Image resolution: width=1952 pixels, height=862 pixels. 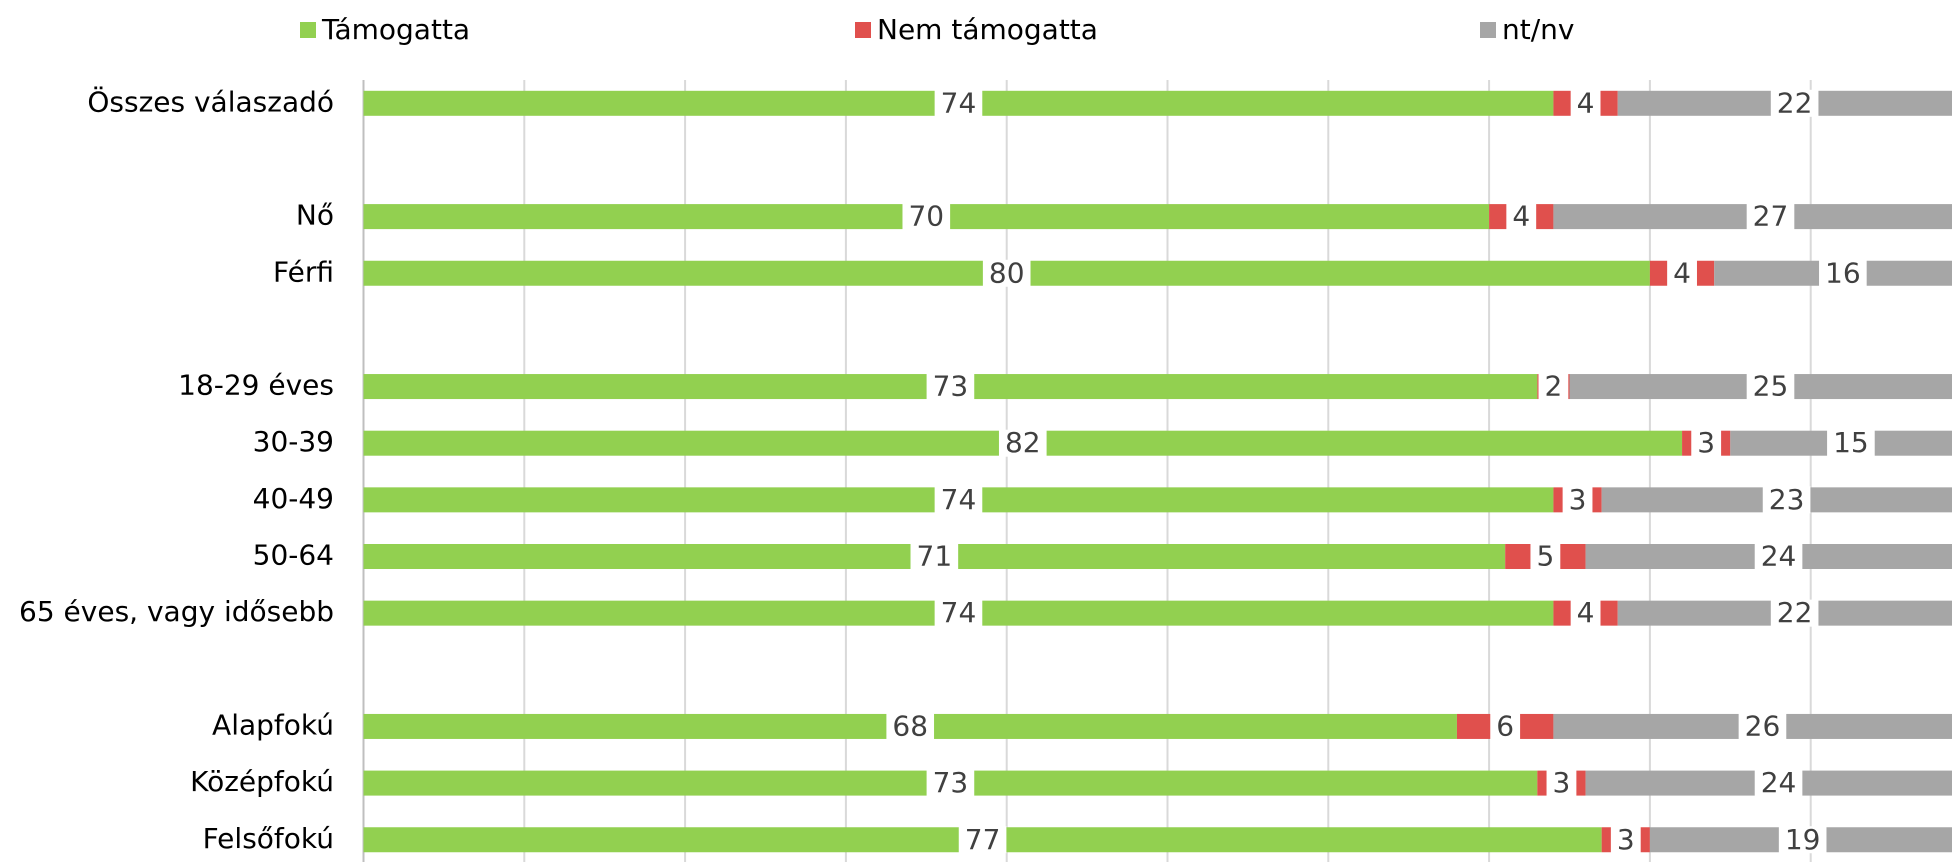 I want to click on data-label: 73, so click(x=951, y=386).